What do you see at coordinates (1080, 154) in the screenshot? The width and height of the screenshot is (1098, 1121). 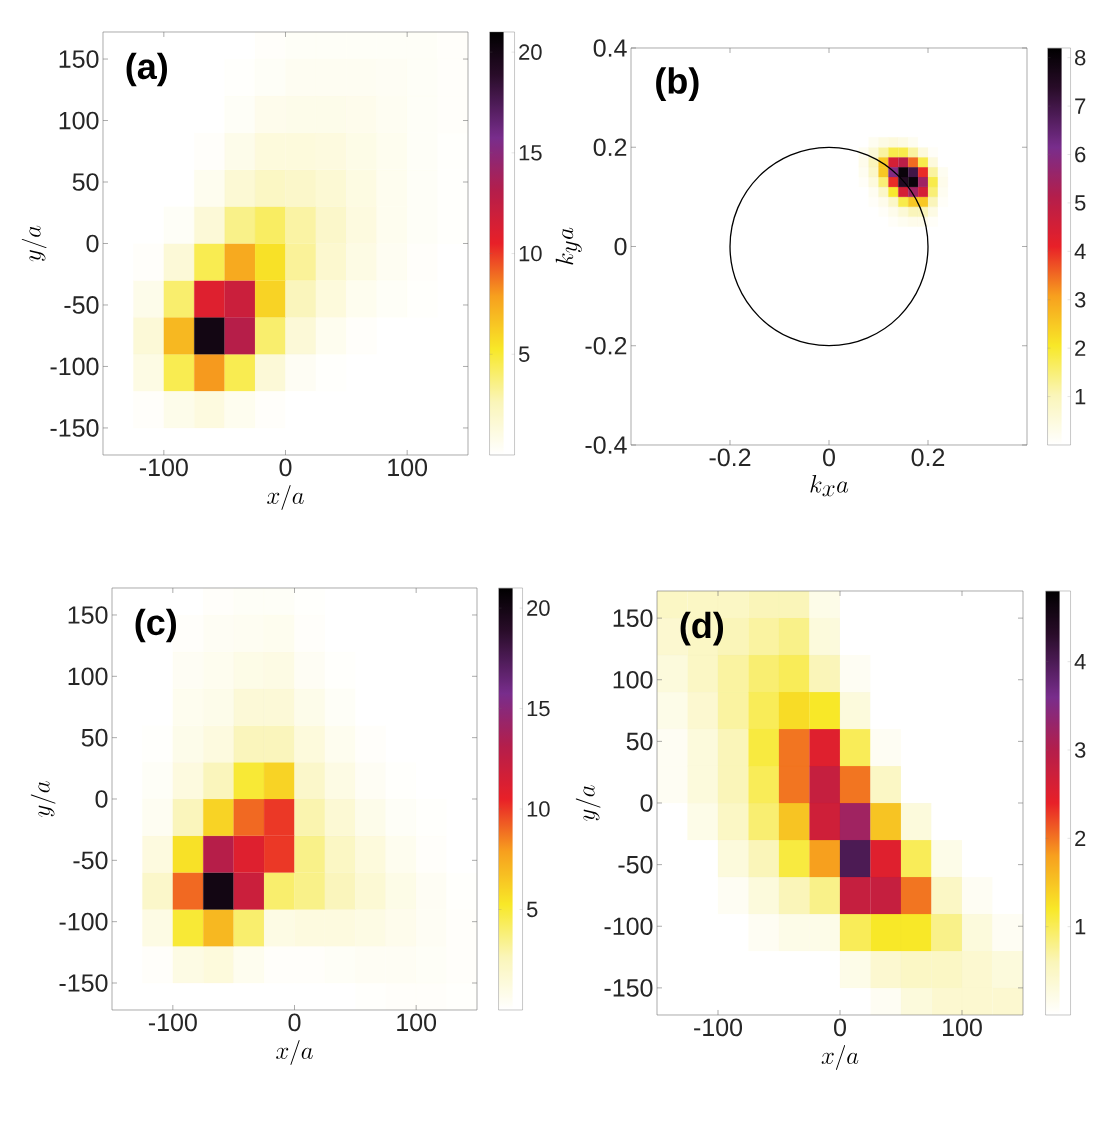 I see `color-bar-label: 6` at bounding box center [1080, 154].